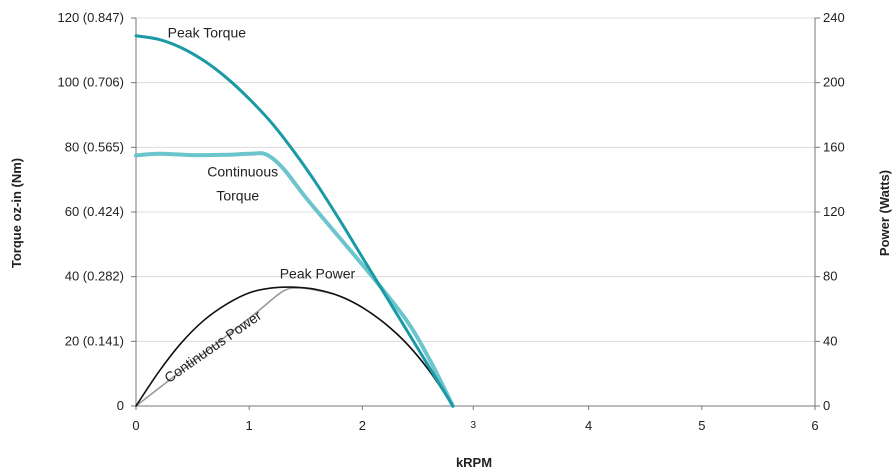 This screenshot has height=473, width=896. What do you see at coordinates (94, 276) in the screenshot?
I see `left-tick-label-2: 40 (0.282)` at bounding box center [94, 276].